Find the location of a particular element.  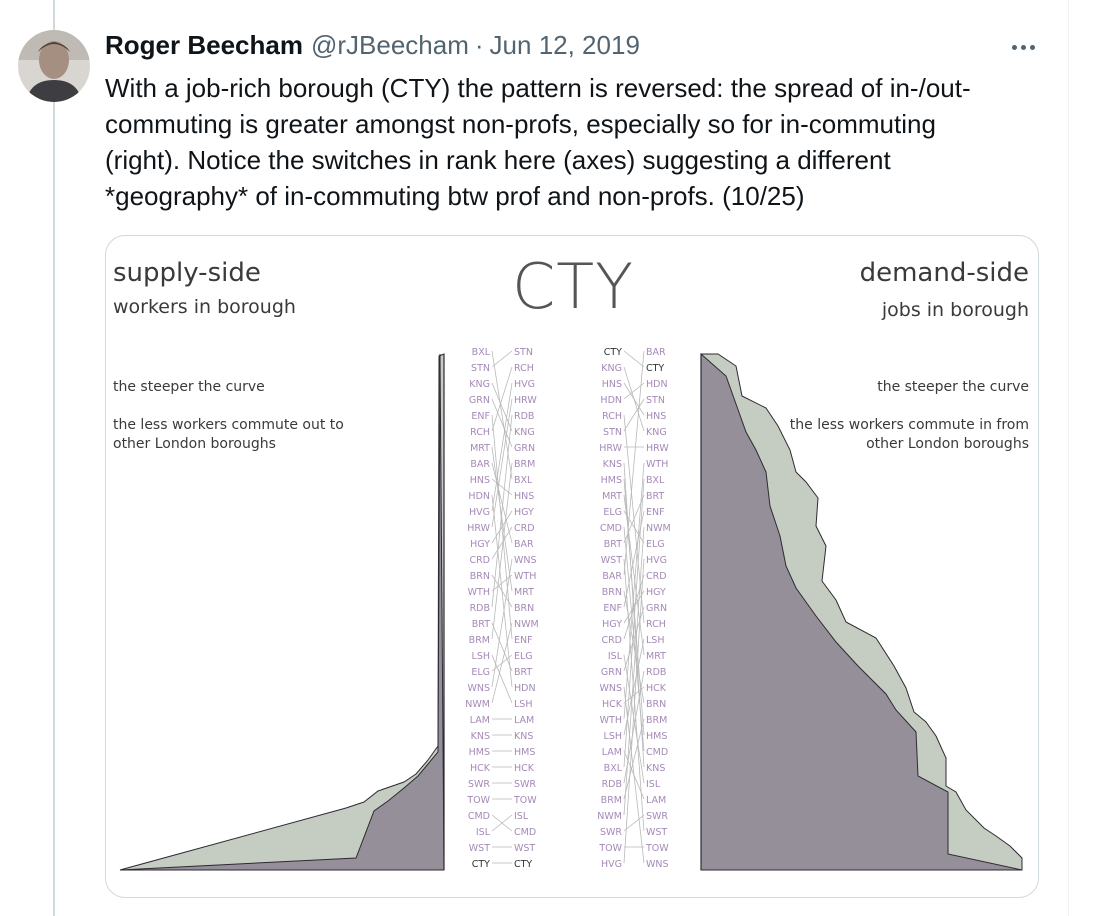

supply-rank-label-left: HCK is located at coordinates (480, 768).